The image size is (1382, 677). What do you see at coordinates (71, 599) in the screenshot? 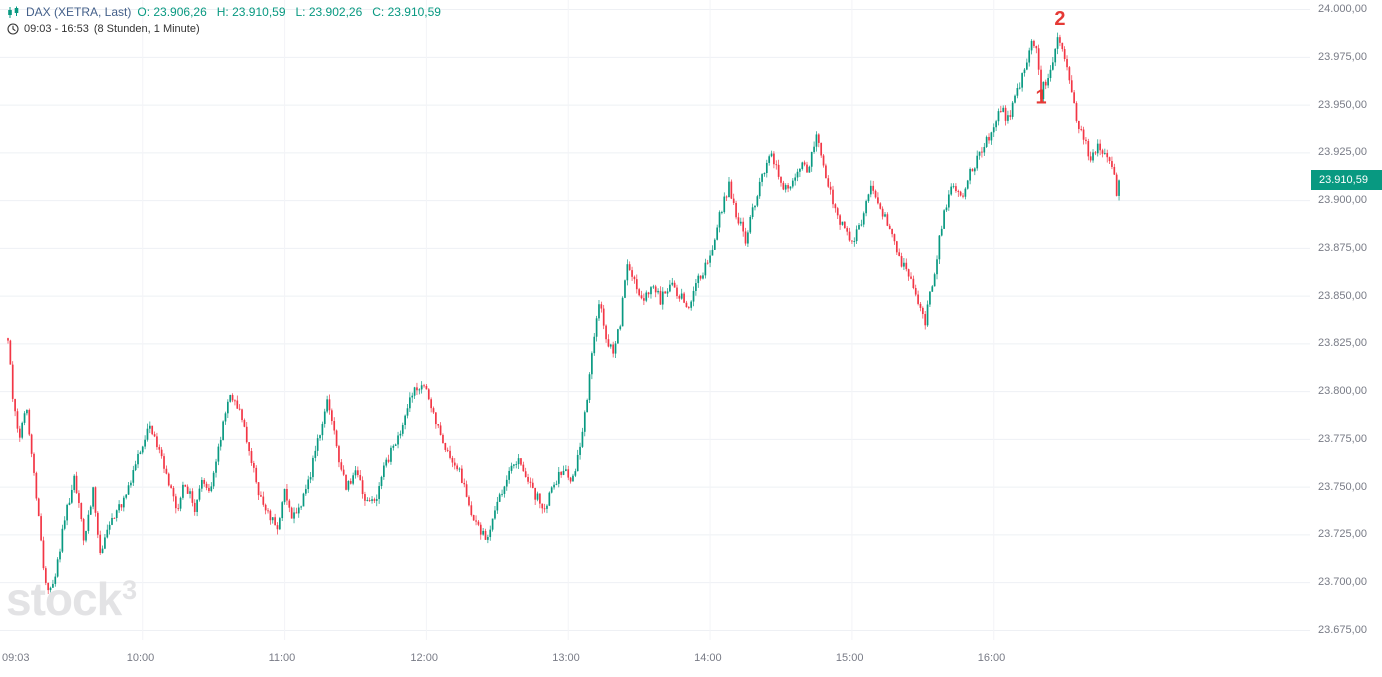
I see `stock3-watermark-logo: stock3` at bounding box center [71, 599].